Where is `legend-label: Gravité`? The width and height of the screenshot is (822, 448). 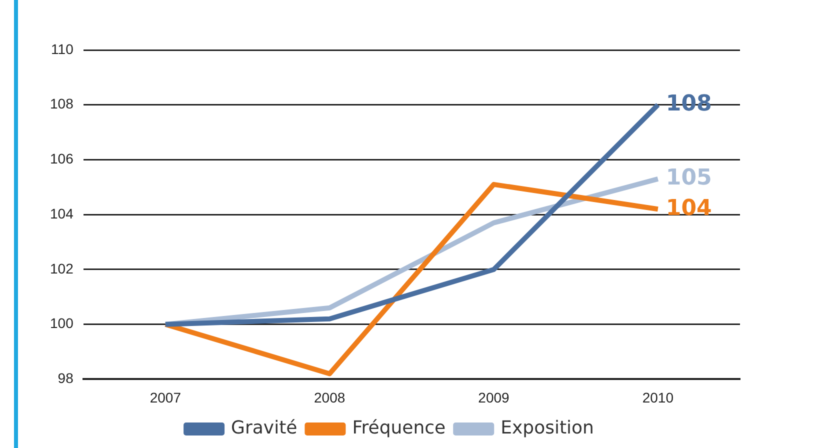
legend-label: Gravité is located at coordinates (264, 428).